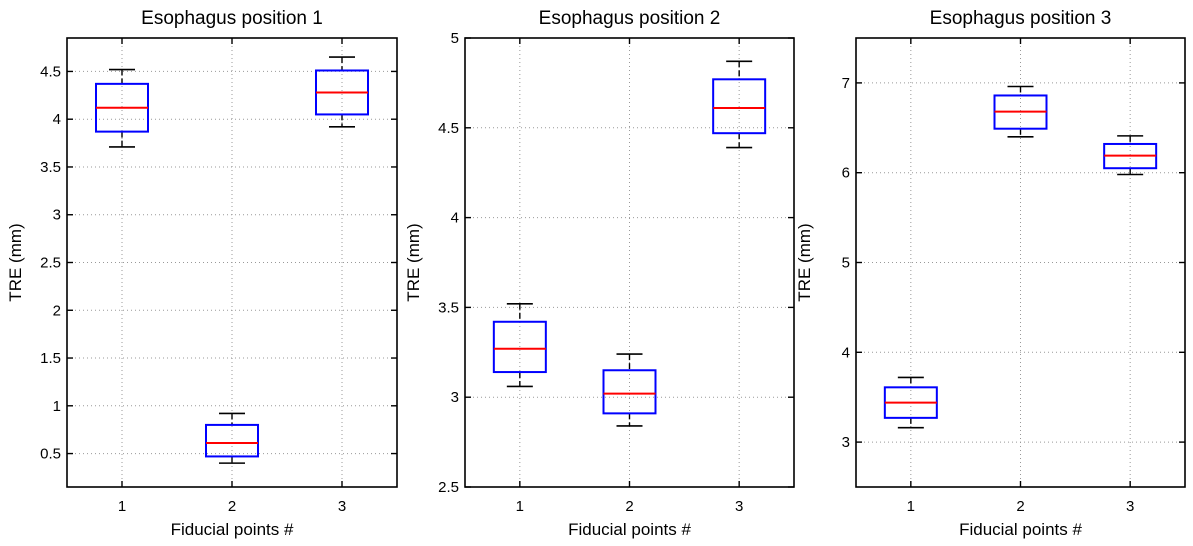 This screenshot has width=1193, height=546. Describe the element at coordinates (846, 173) in the screenshot. I see `y-tick-label: 6` at that location.